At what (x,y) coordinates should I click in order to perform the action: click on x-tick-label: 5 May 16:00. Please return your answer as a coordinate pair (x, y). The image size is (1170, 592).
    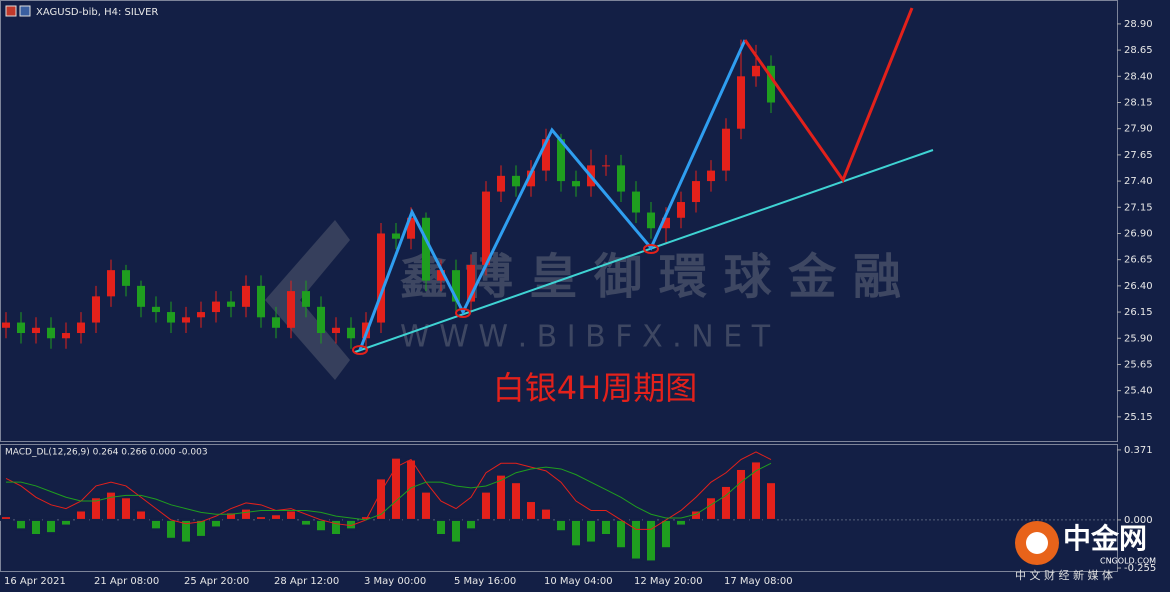
    Looking at the image, I should click on (485, 581).